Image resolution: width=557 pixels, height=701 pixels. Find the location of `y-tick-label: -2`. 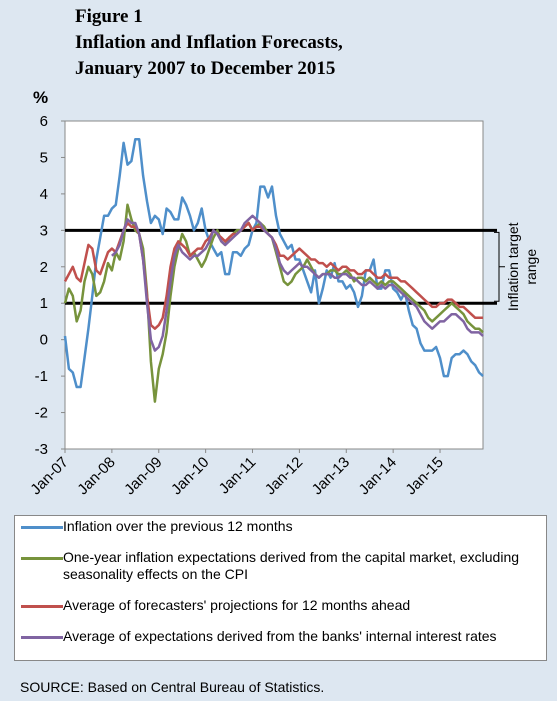

y-tick-label: -2 is located at coordinates (41, 413).